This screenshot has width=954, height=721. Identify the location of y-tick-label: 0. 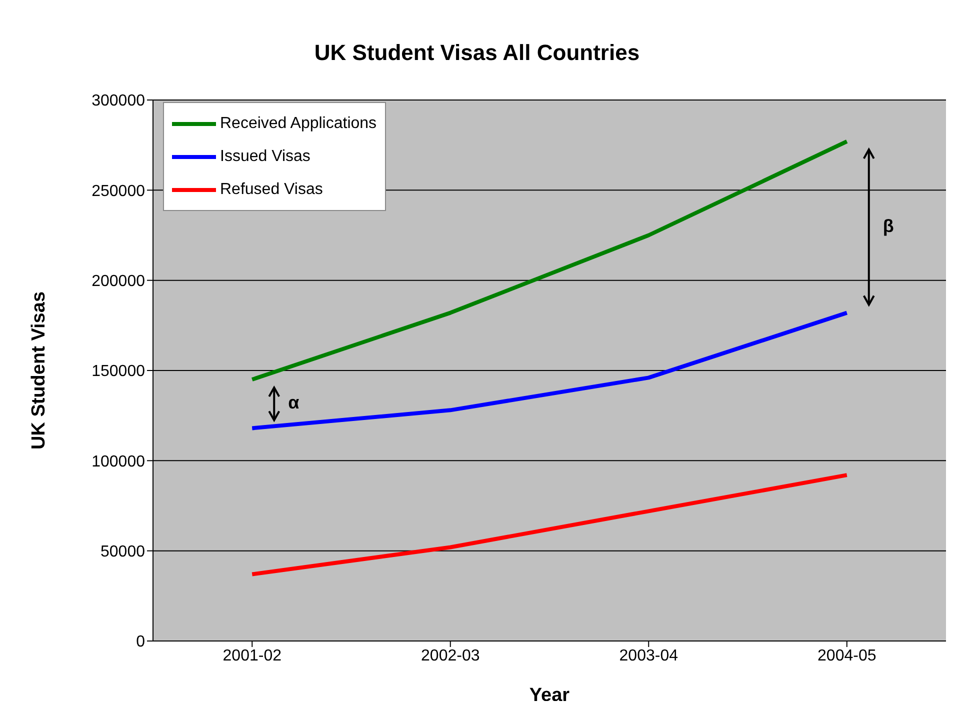
(141, 642).